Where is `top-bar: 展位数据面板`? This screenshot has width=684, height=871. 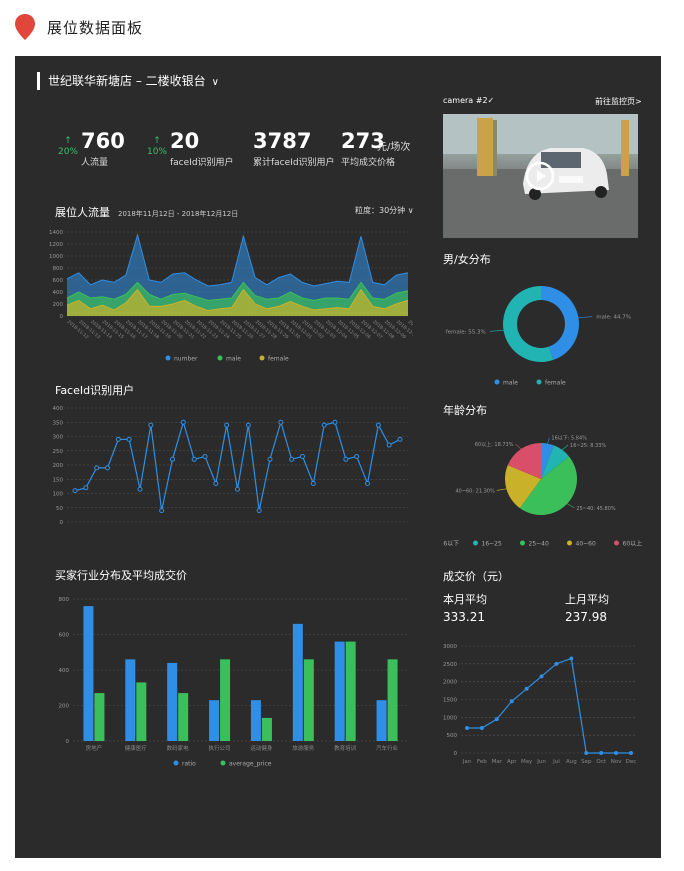
top-bar: 展位数据面板 is located at coordinates (342, 26).